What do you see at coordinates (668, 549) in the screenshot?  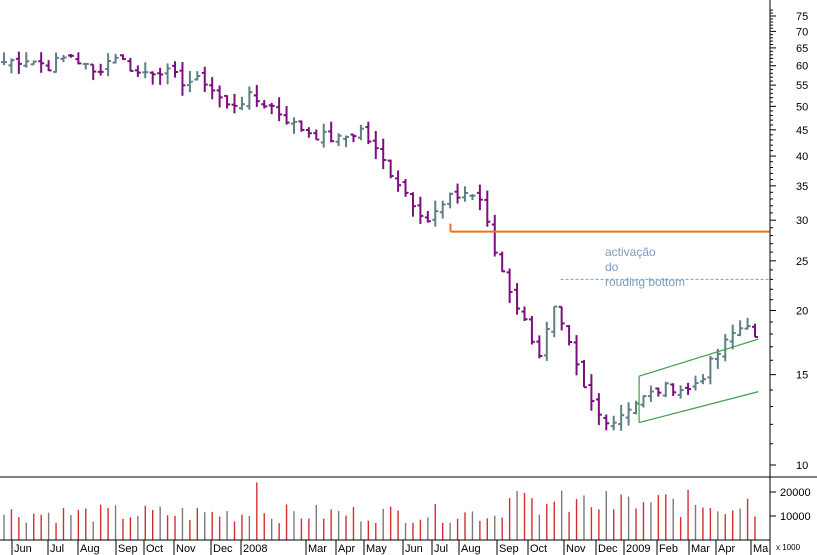 I see `month-label: Feb` at bounding box center [668, 549].